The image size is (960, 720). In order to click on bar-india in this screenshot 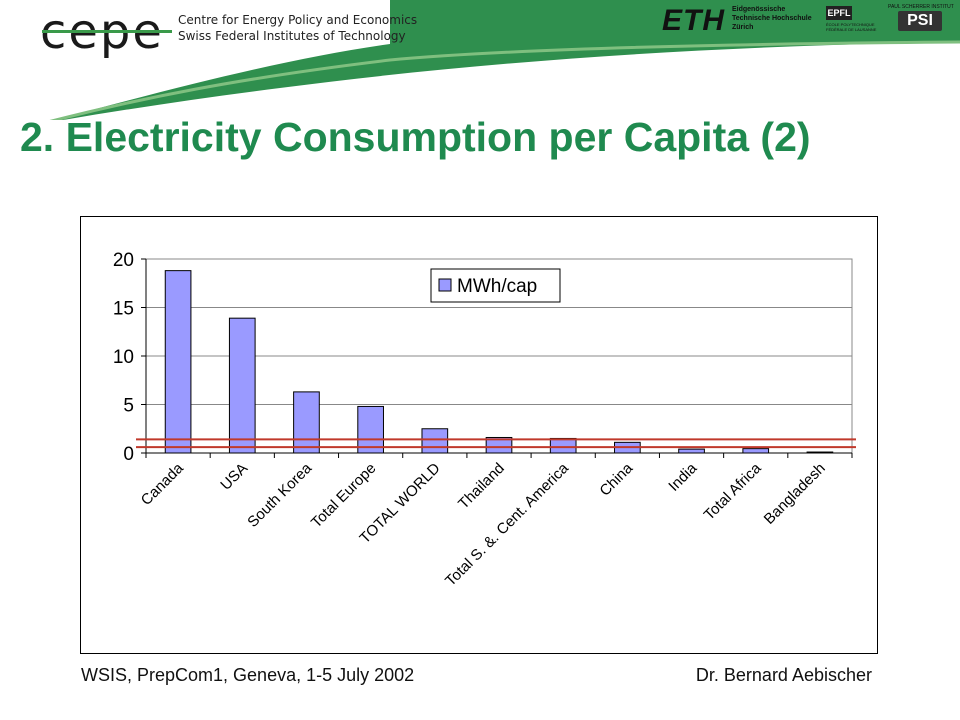, I will do `click(691, 451)`.